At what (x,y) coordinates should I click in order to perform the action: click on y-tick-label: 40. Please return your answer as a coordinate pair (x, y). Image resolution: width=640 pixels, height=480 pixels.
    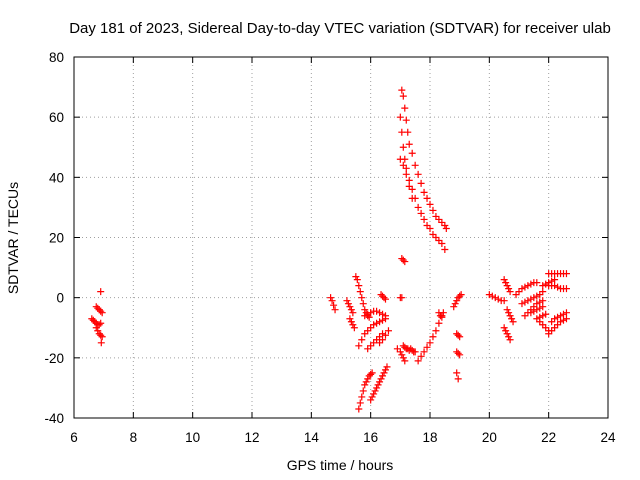
    Looking at the image, I should click on (56, 177).